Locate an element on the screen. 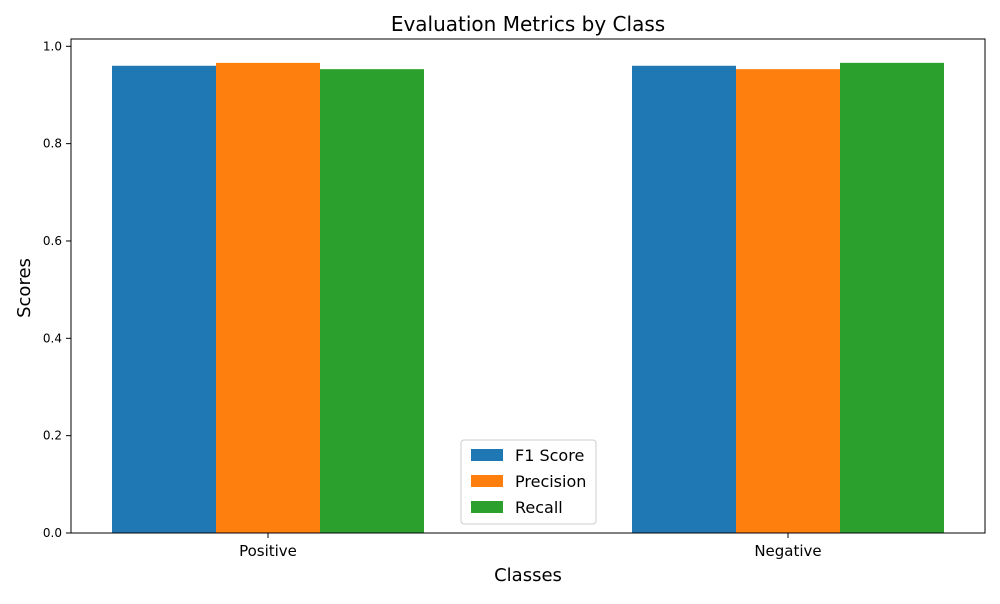  x-axis-ticks: Positive Negative is located at coordinates (530, 546).